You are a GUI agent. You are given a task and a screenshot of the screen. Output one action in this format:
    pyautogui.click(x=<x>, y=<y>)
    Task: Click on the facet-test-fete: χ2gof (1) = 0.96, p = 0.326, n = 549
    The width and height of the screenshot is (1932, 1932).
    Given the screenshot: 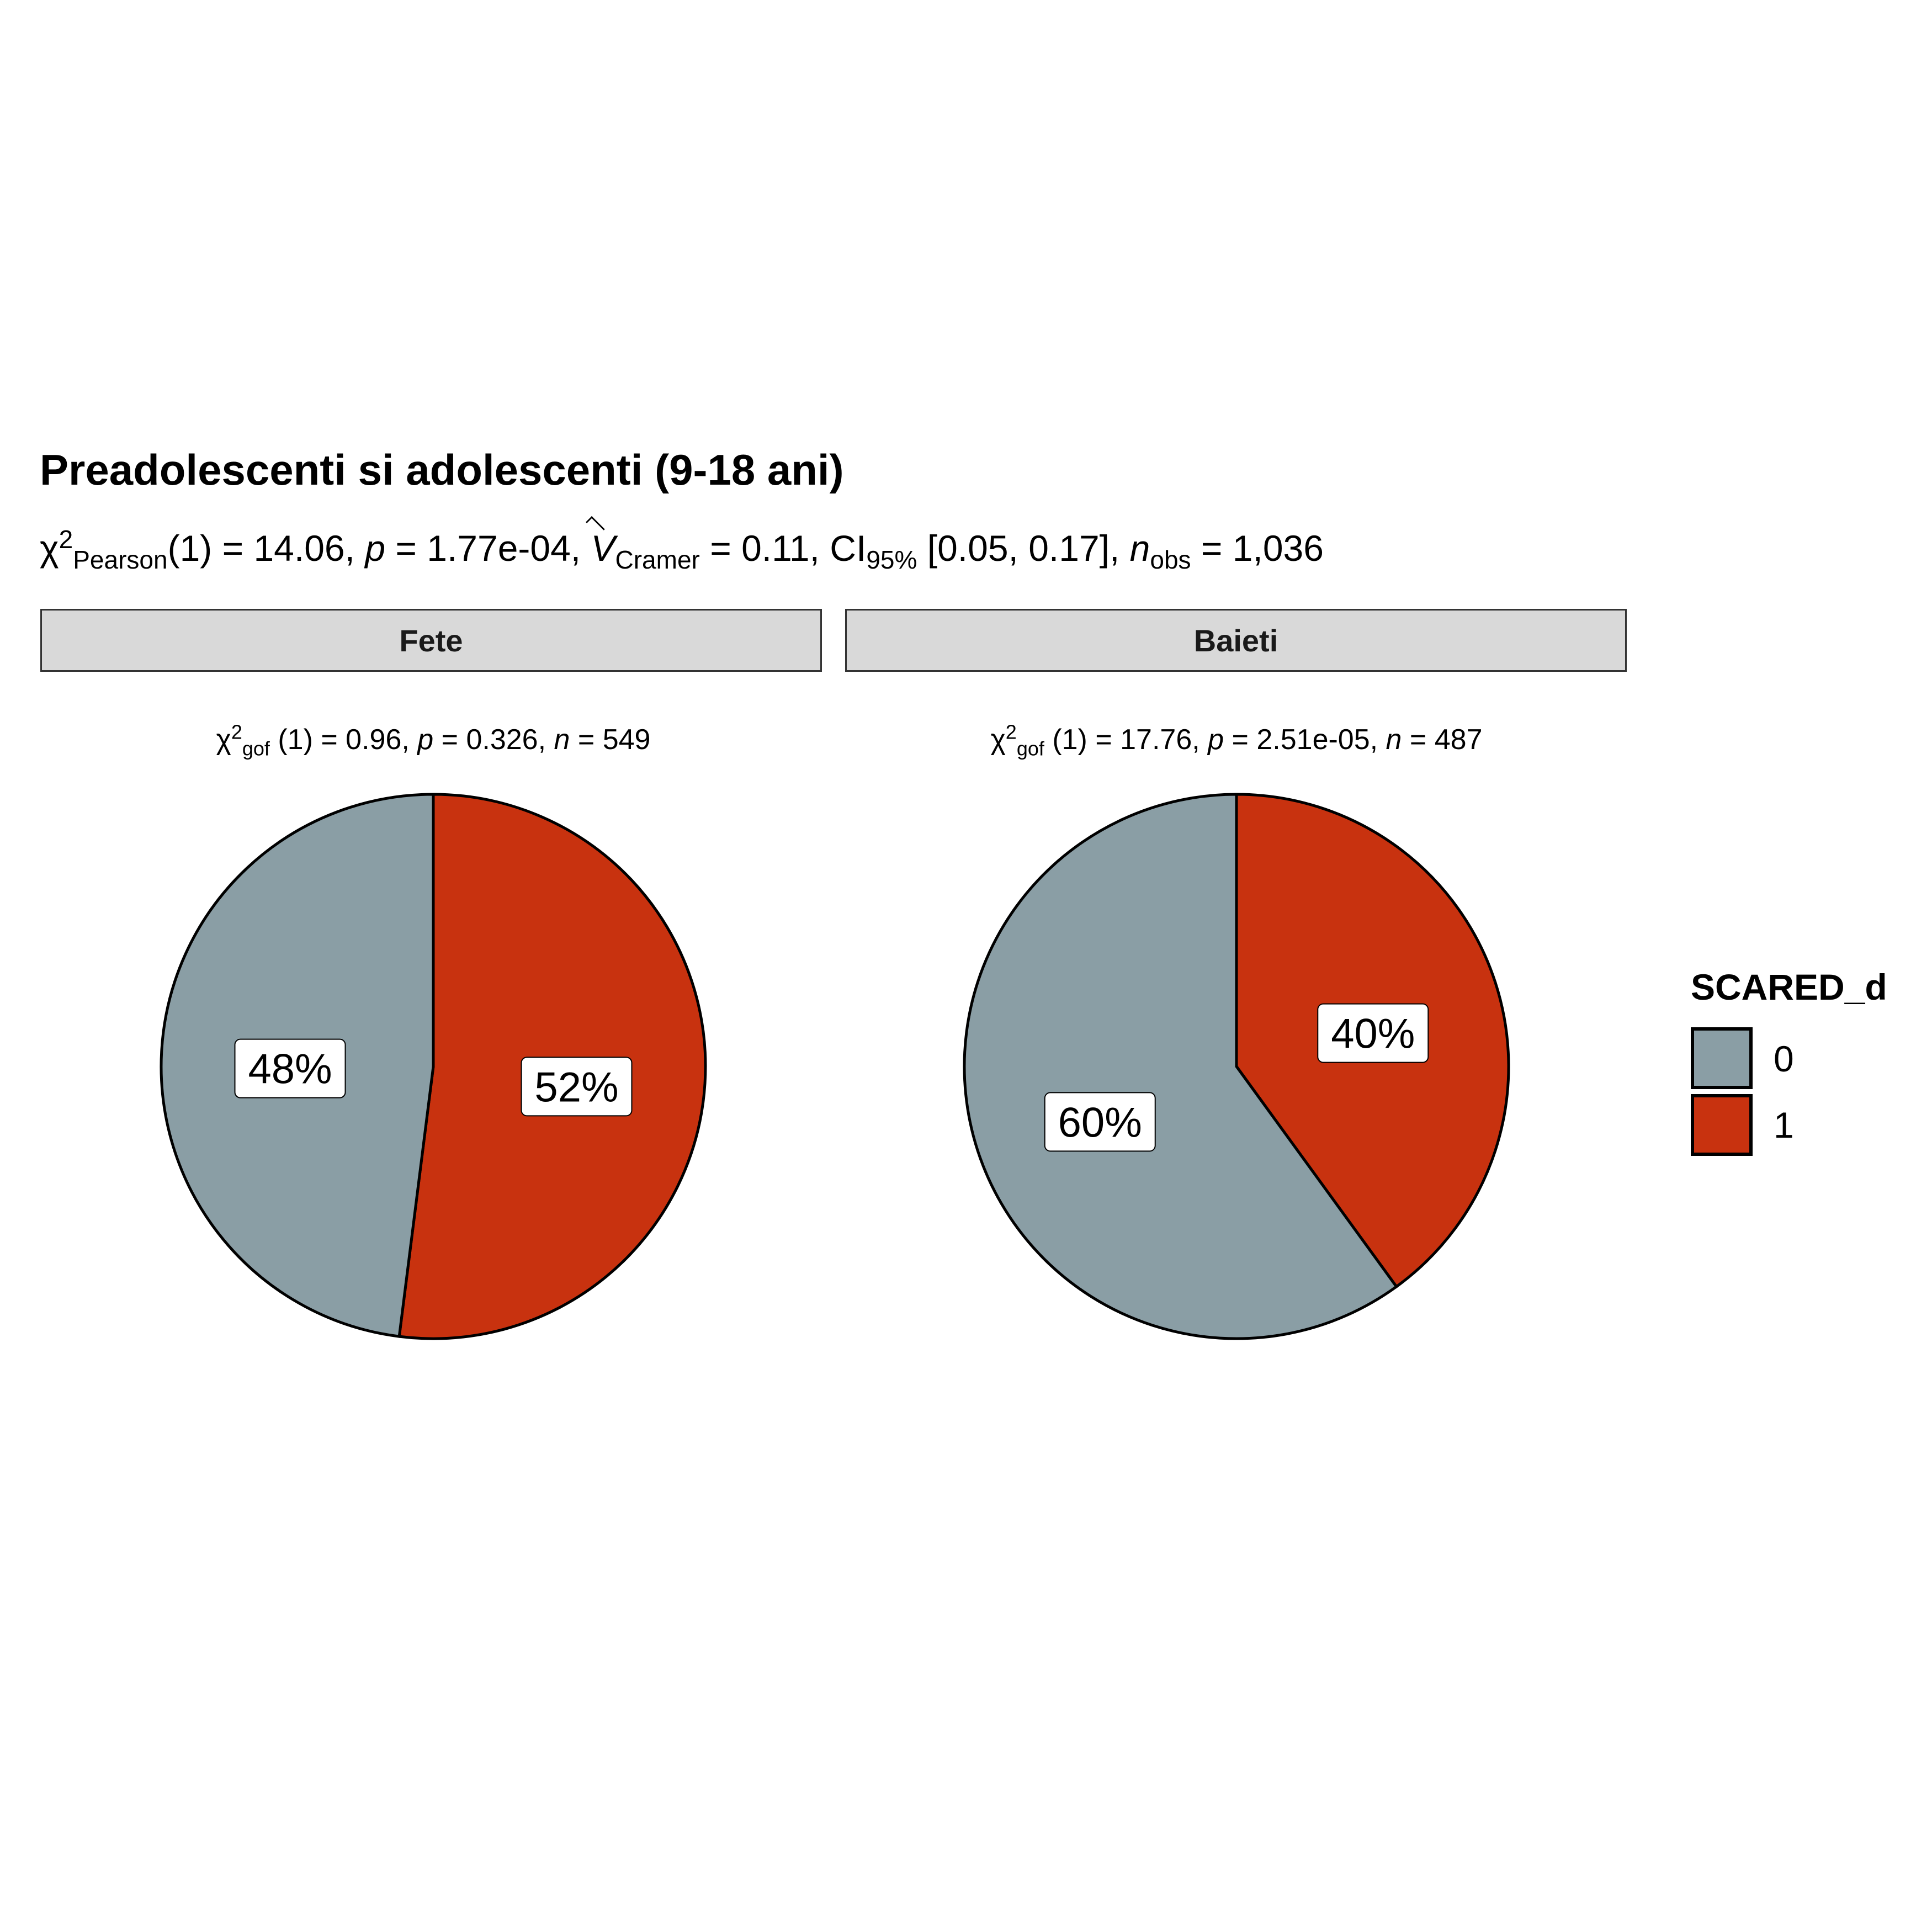 What is the action you would take?
    pyautogui.click(x=434, y=739)
    